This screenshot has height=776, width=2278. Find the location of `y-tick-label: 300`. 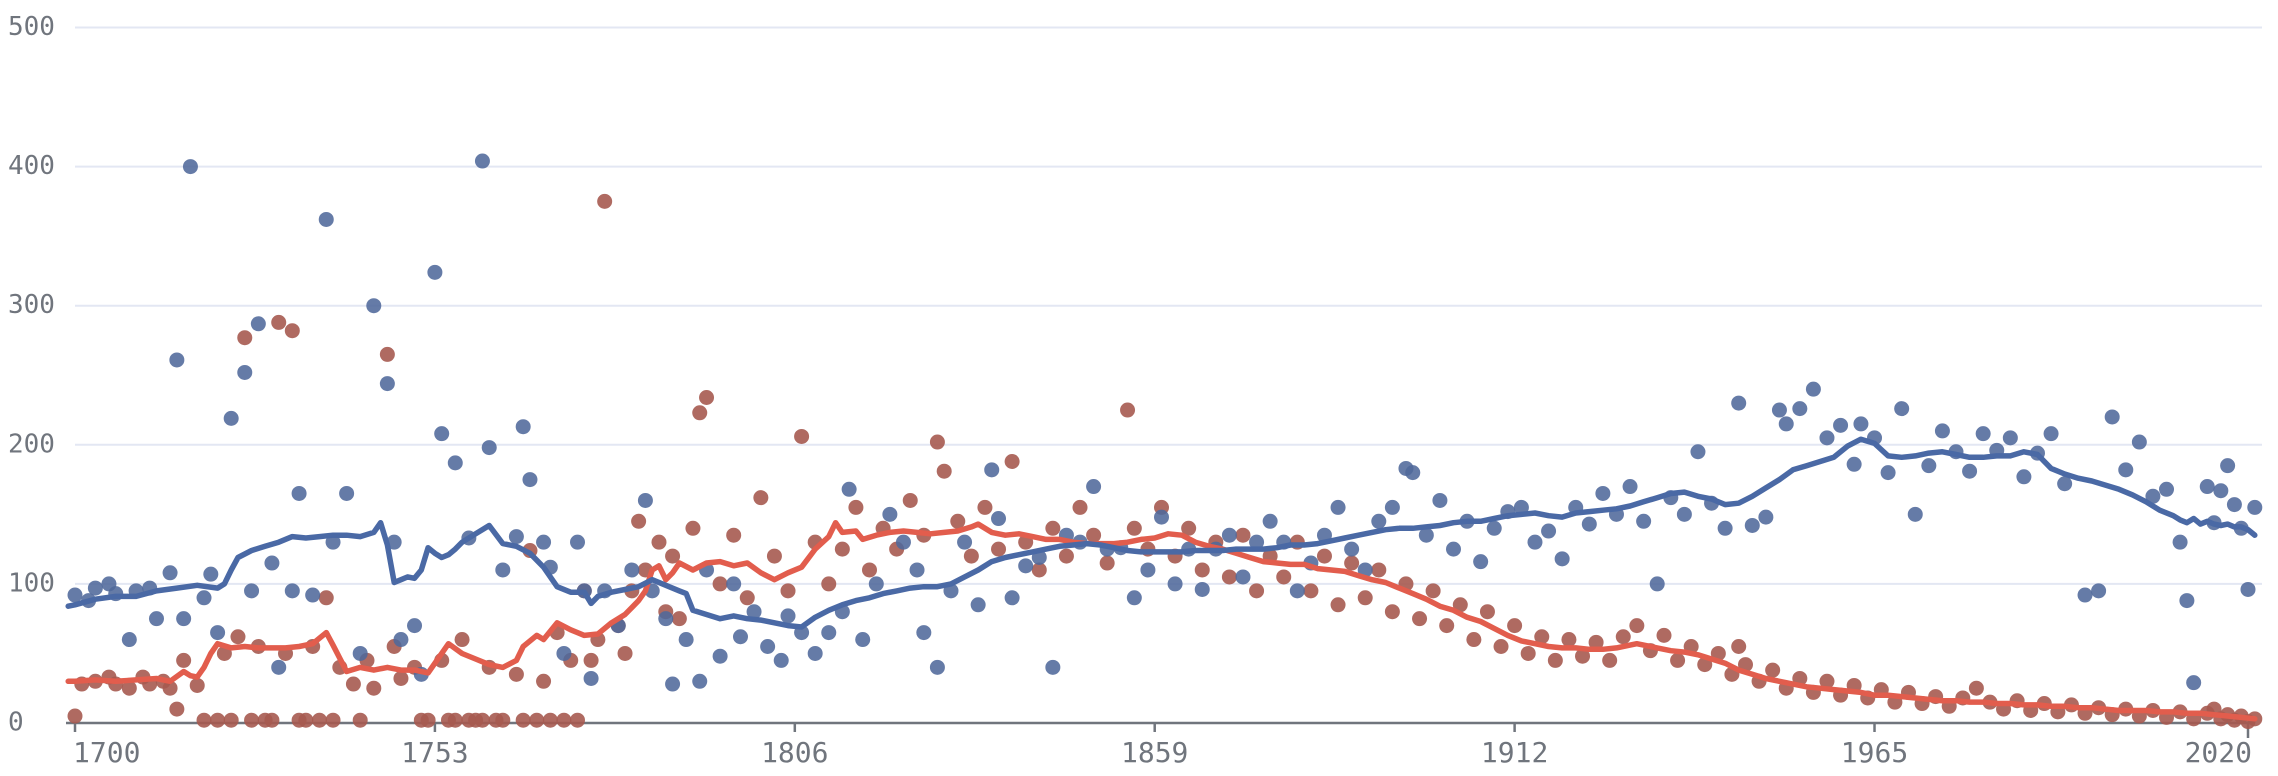

y-tick-label: 300 is located at coordinates (31, 305).